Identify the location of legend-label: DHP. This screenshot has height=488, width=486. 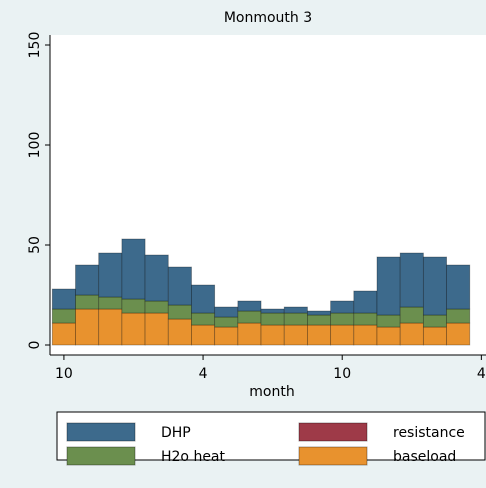
(176, 433).